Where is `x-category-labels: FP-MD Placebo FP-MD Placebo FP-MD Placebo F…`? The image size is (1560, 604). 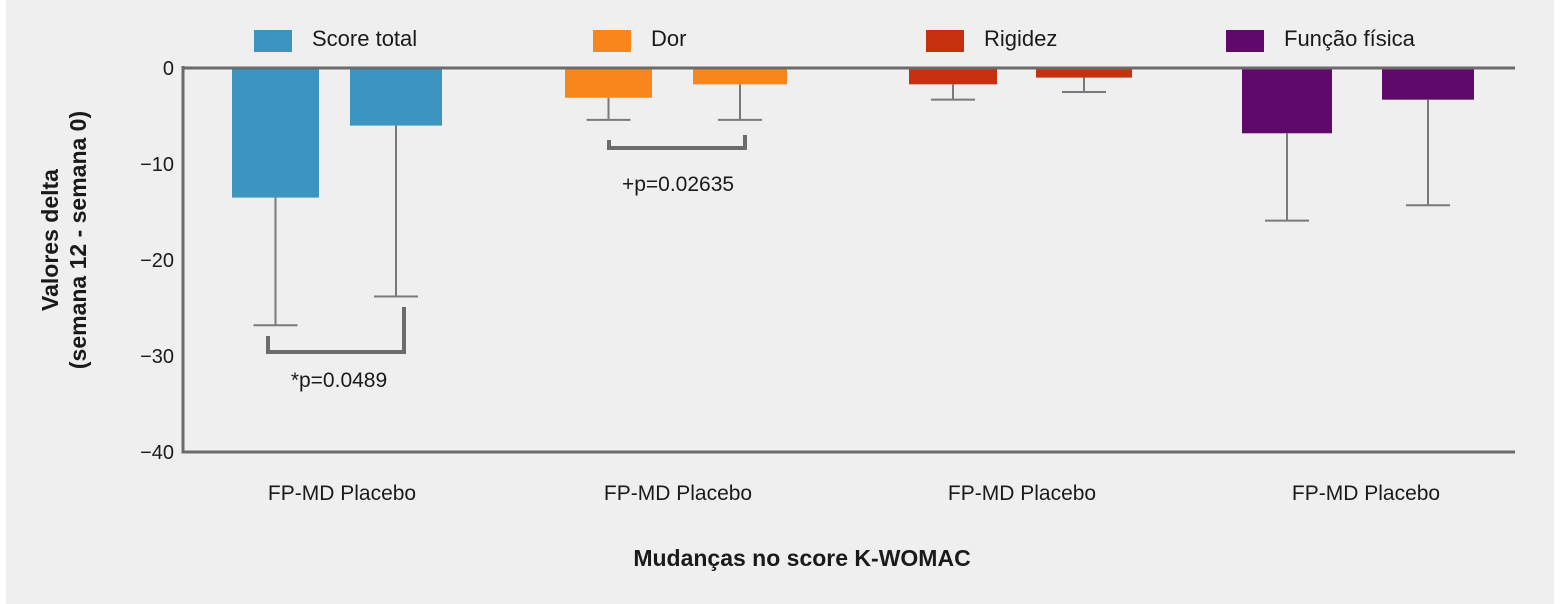
x-category-labels: FP-MD Placebo FP-MD Placebo FP-MD Placebo F… is located at coordinates (854, 493).